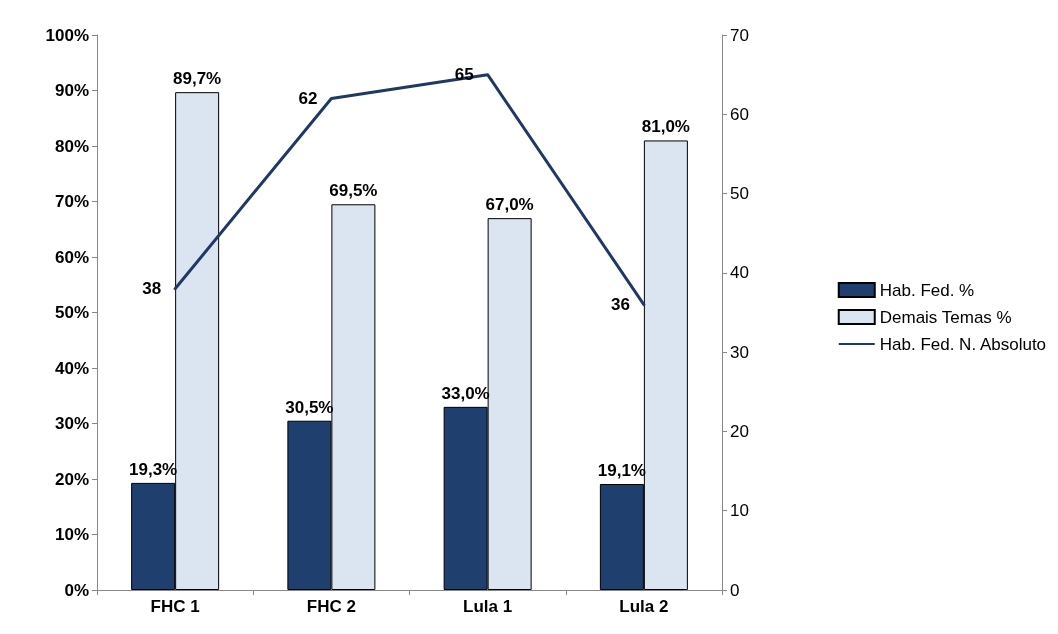 The height and width of the screenshot is (634, 1058). I want to click on legend-label: Hab. Fed. %, so click(927, 290).